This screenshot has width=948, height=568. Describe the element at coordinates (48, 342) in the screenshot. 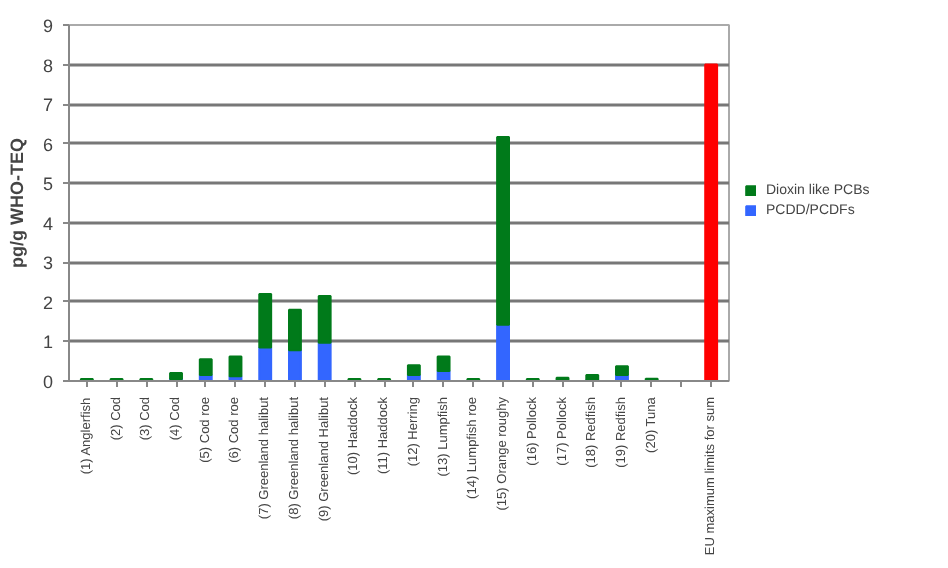

I see `y-tick-label: 1` at that location.